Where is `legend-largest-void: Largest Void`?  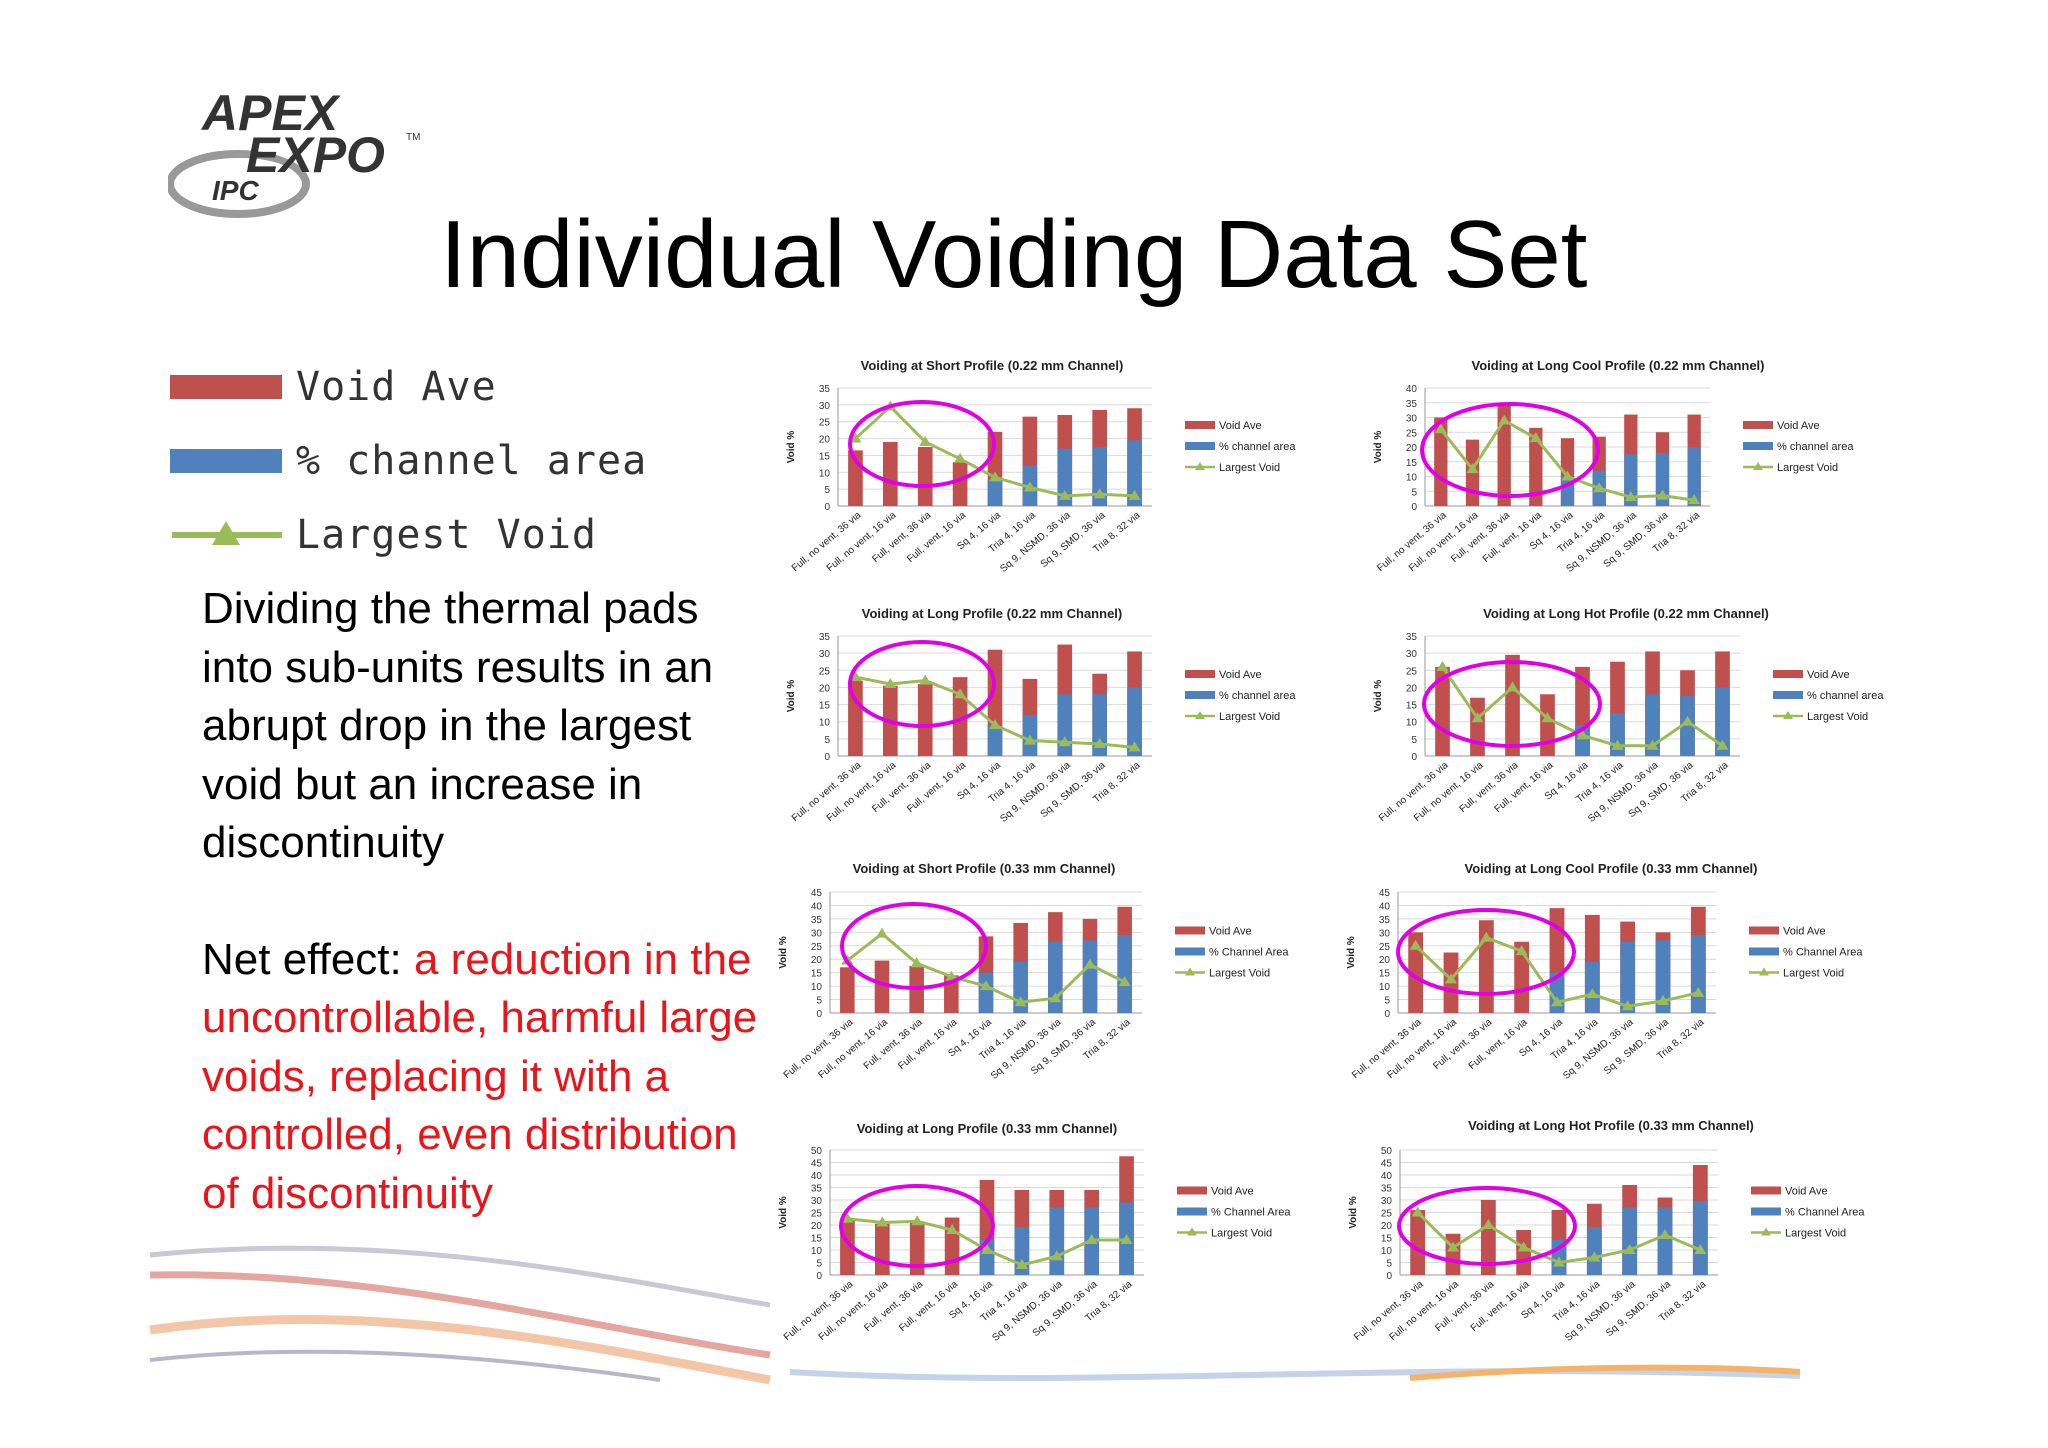
legend-largest-void: Largest Void is located at coordinates (408, 535).